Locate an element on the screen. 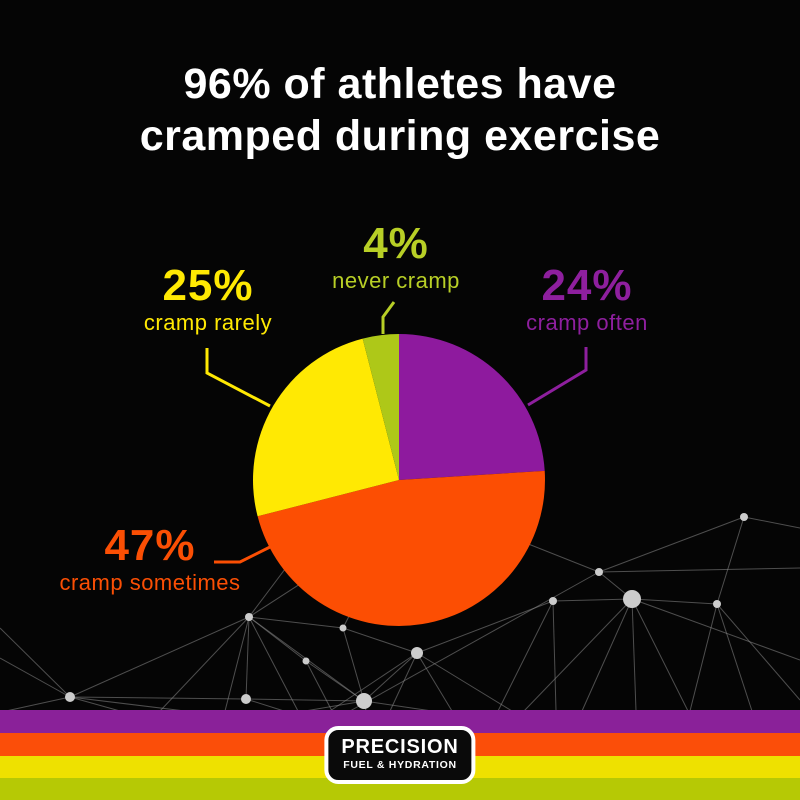 This screenshot has height=800, width=800. logo-wordmark: PRECISION is located at coordinates (400, 747).